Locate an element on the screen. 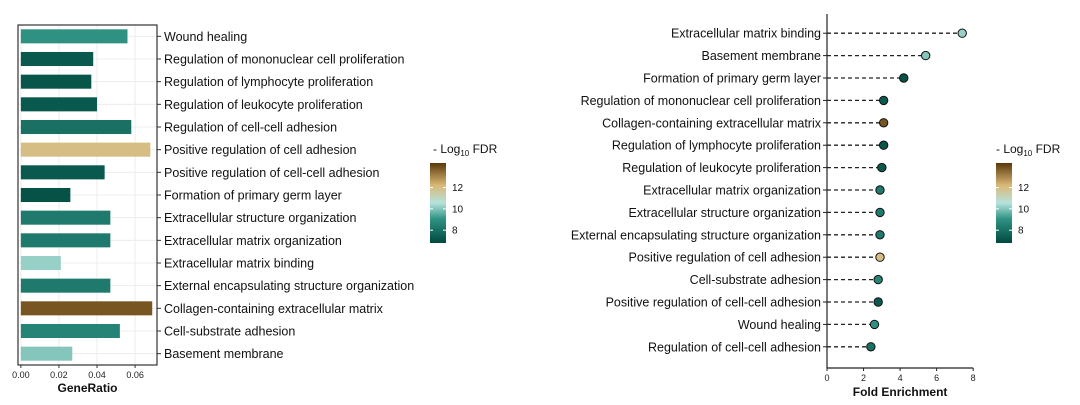 The width and height of the screenshot is (1080, 405). right-legend-ticks: 12 10 8 is located at coordinates (1013, 210).